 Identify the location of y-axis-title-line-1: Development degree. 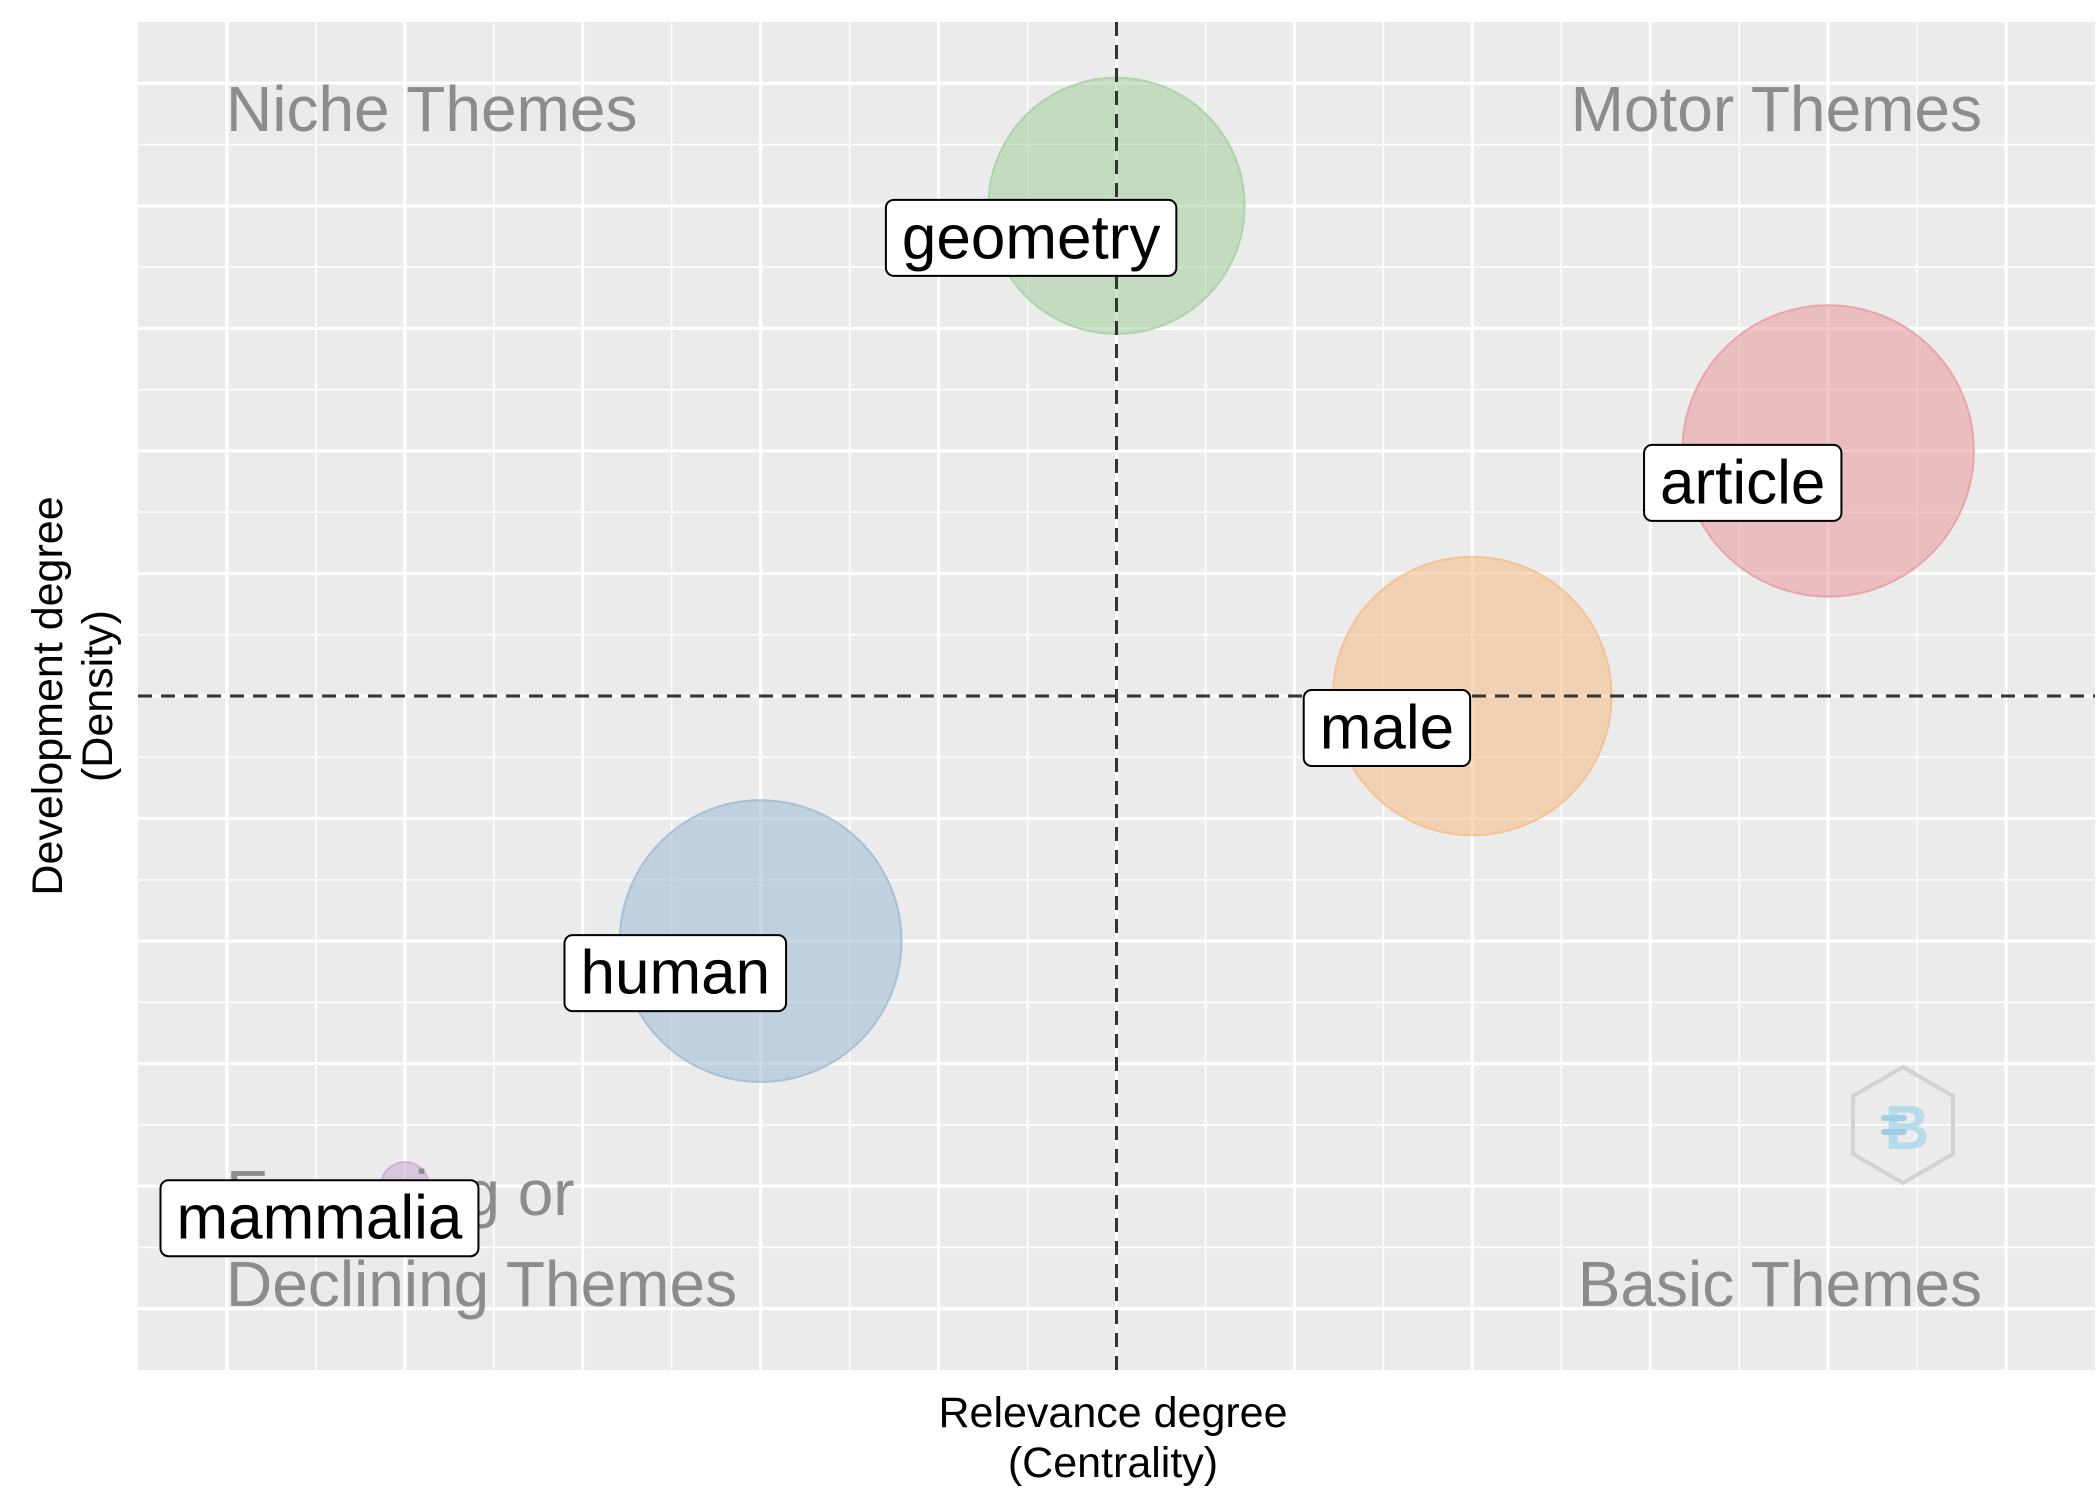
(48, 695).